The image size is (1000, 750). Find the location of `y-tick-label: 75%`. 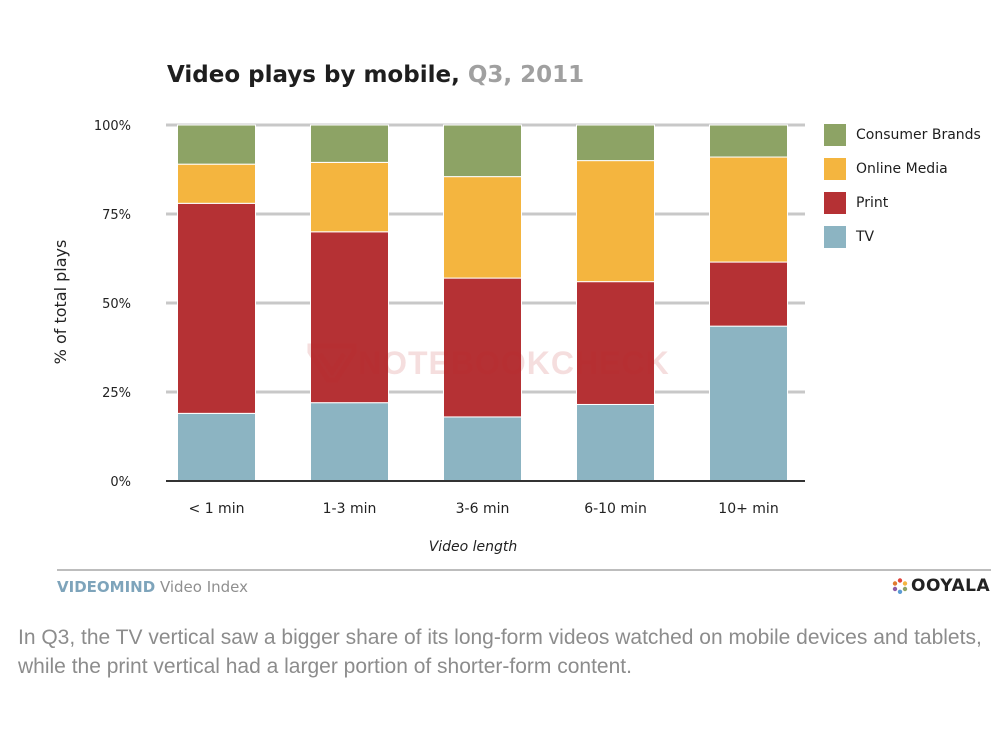

y-tick-label: 75% is located at coordinates (116, 215).